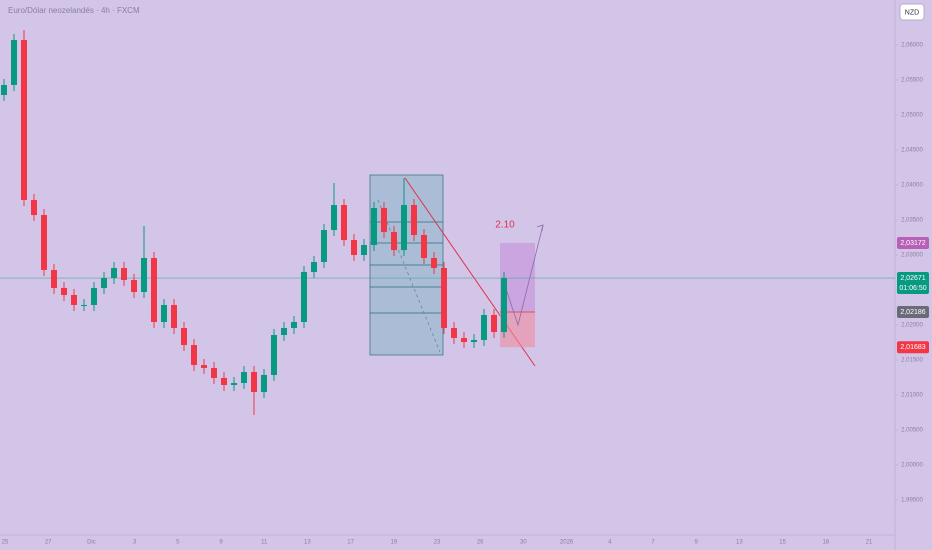  What do you see at coordinates (48, 543) in the screenshot?
I see `x-tick-label: 27` at bounding box center [48, 543].